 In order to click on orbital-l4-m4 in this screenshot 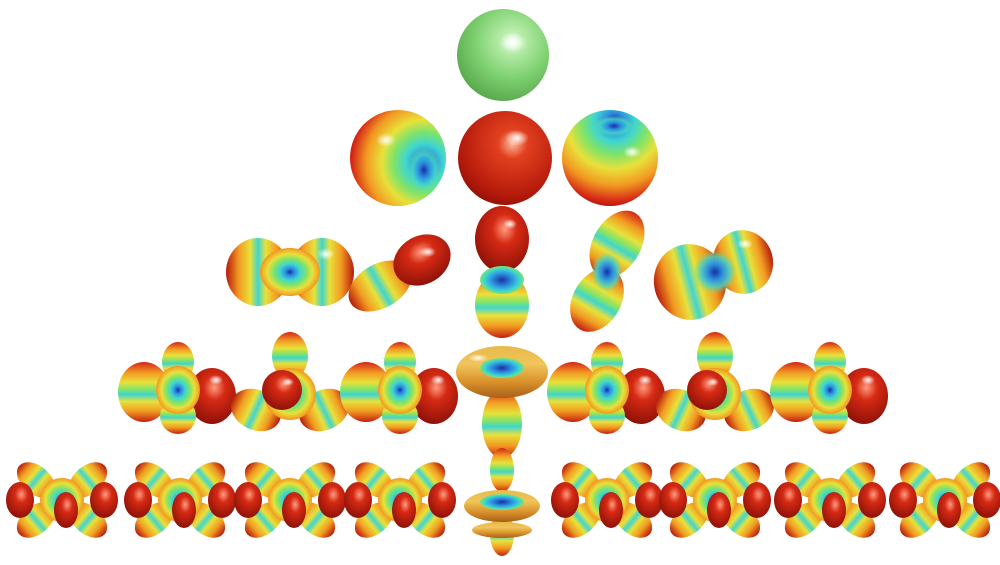, I will do `click(944, 500)`.